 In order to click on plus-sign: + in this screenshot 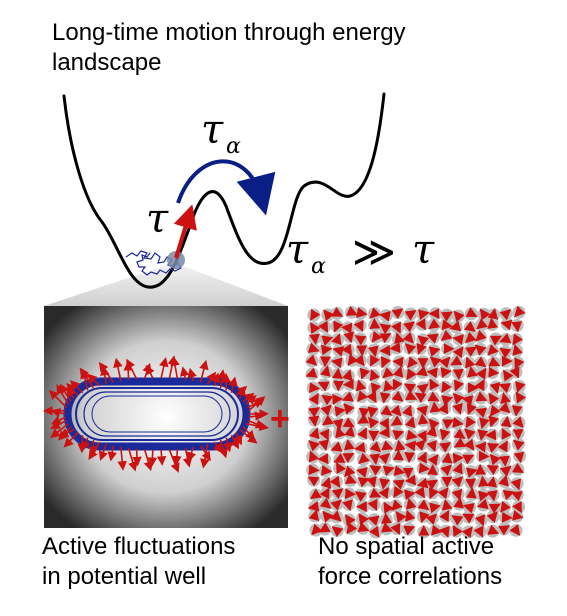, I will do `click(280, 419)`.